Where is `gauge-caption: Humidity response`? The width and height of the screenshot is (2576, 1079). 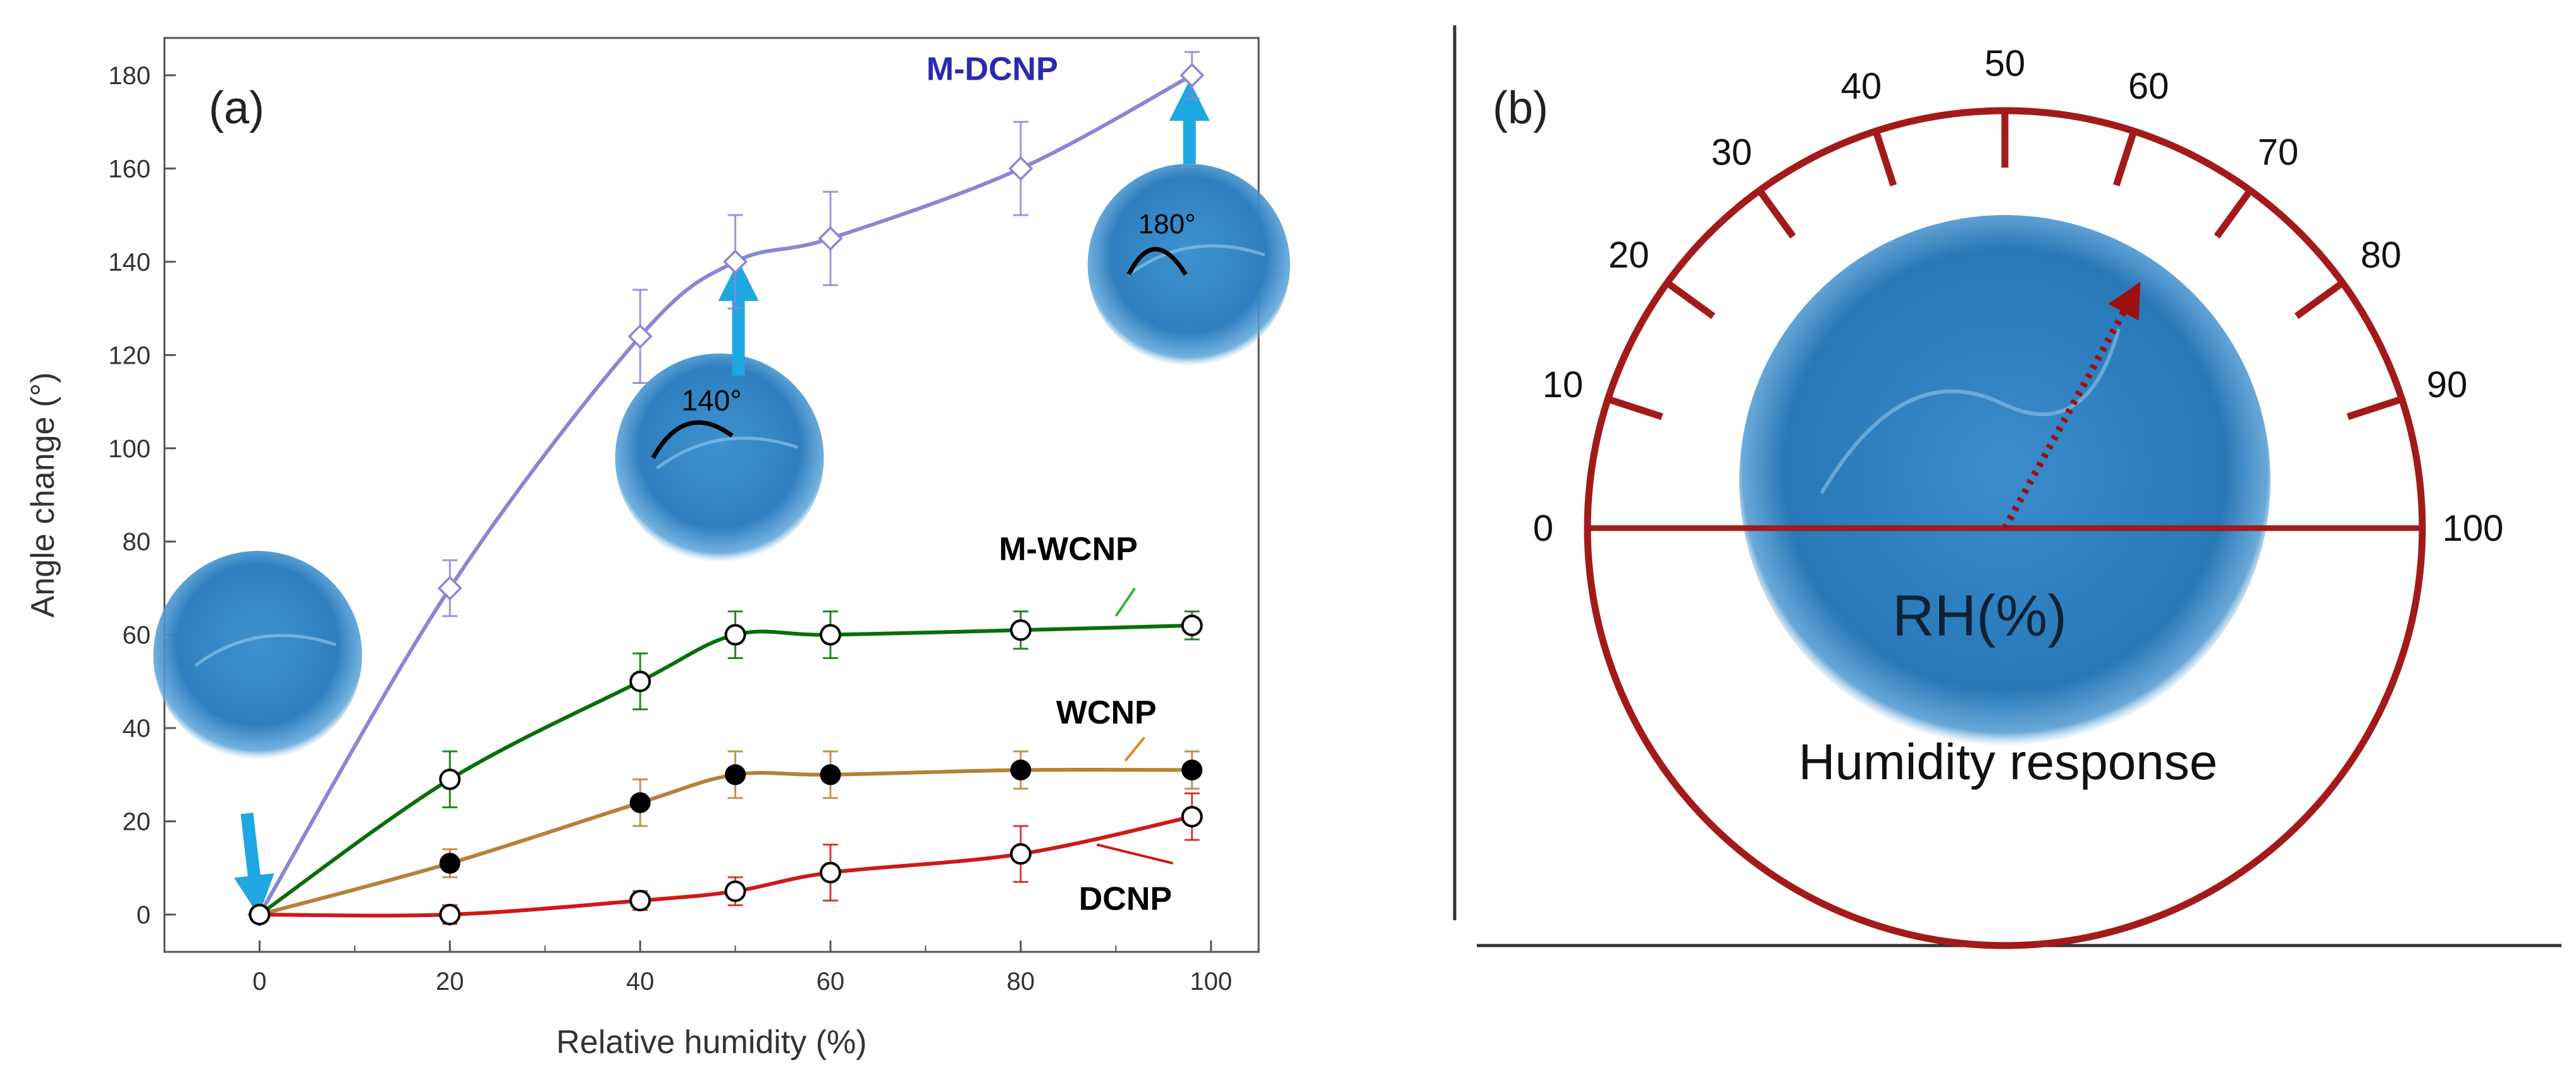
gauge-caption: Humidity response is located at coordinates (2009, 762).